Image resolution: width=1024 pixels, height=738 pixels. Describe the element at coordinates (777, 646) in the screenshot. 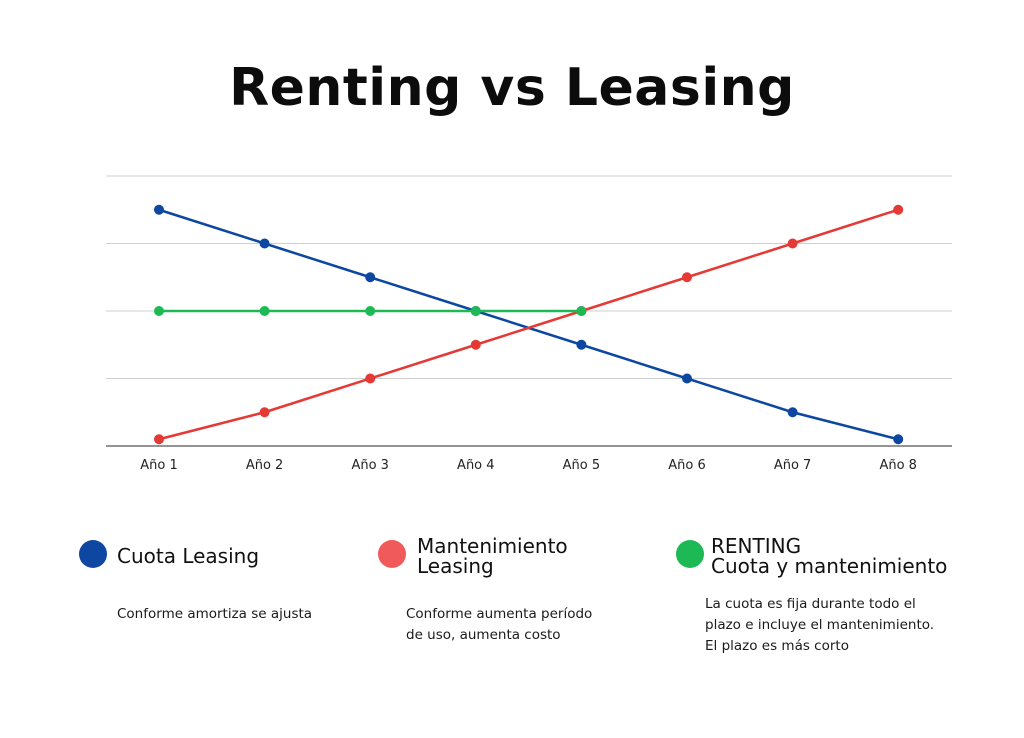

I see `legend-desc-renting-line-3: El plazo es más corto` at that location.